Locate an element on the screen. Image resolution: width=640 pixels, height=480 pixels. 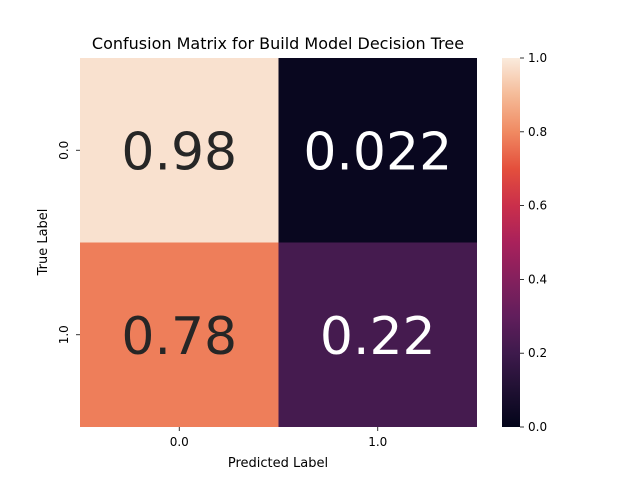
colorbar-tick-label: 0.4 is located at coordinates (537, 279).